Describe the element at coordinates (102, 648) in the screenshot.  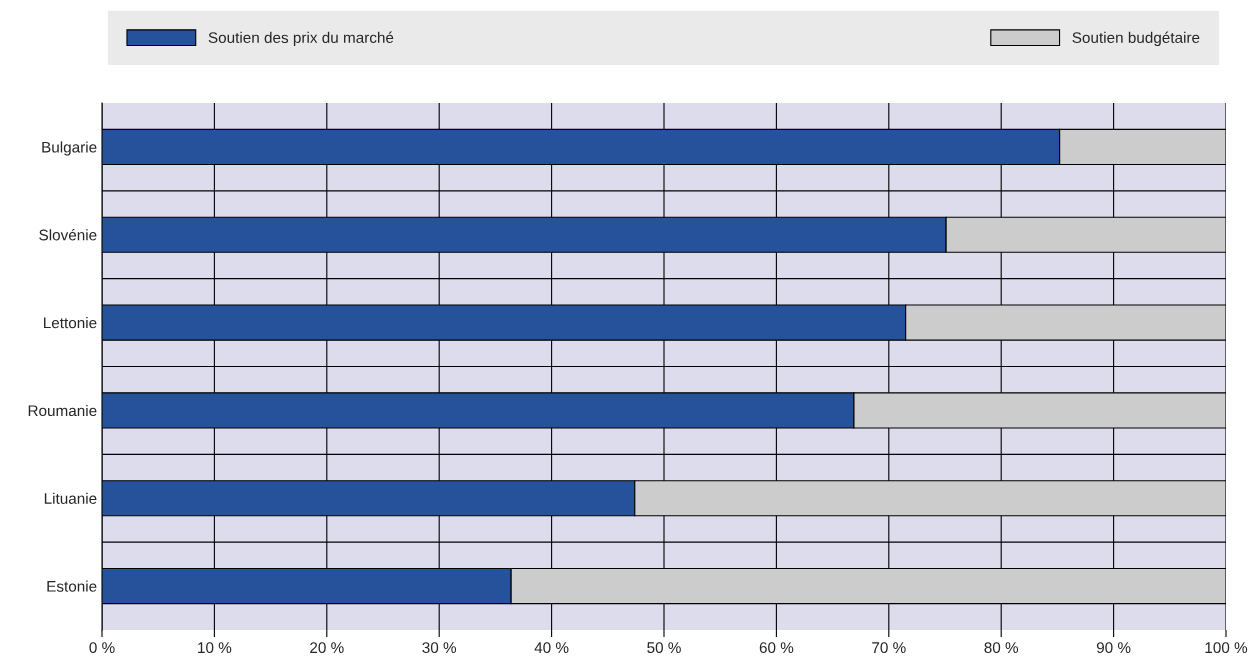
I see `x-tick-label: 0 %` at that location.